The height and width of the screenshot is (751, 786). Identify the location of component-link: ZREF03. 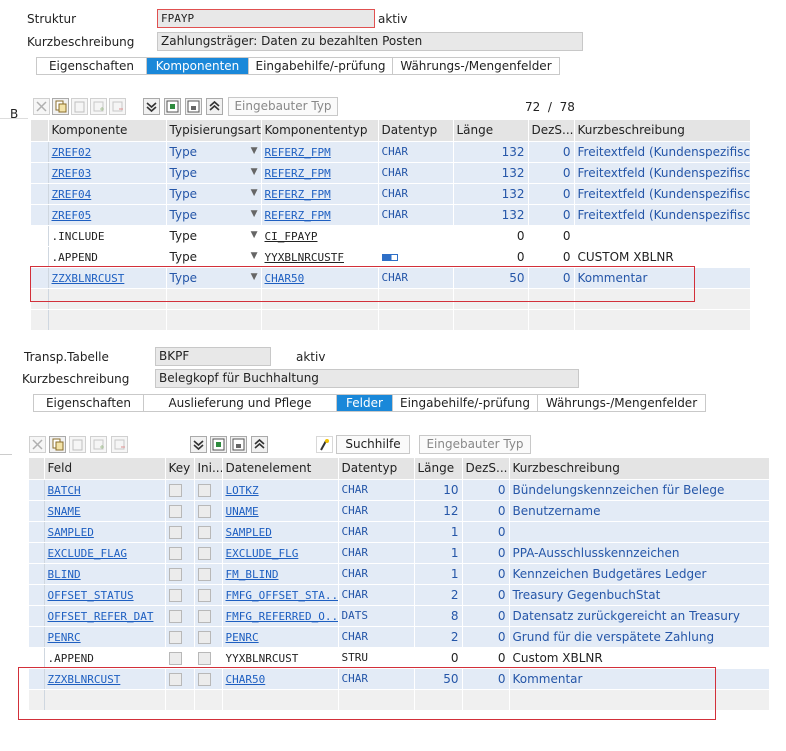
(71, 173).